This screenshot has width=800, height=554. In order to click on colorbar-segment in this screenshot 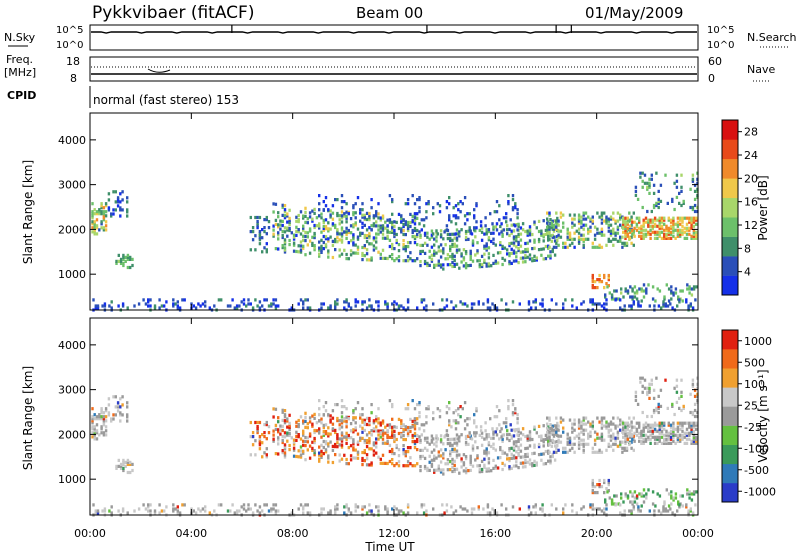, I will do `click(730, 435)`.